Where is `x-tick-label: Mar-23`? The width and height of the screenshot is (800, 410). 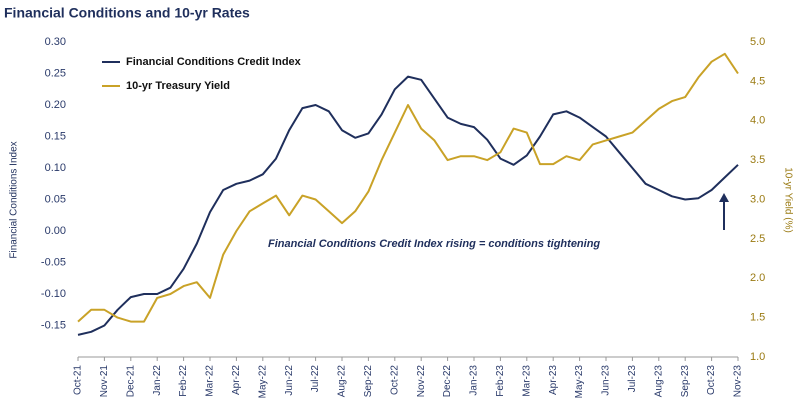
x-tick-label: Mar-23 is located at coordinates (526, 381).